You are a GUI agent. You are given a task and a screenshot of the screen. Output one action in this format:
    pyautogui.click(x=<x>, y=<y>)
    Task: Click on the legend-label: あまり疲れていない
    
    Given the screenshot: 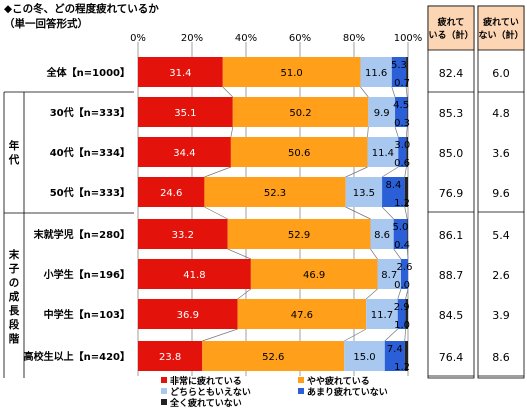 What is the action you would take?
    pyautogui.click(x=347, y=392)
    